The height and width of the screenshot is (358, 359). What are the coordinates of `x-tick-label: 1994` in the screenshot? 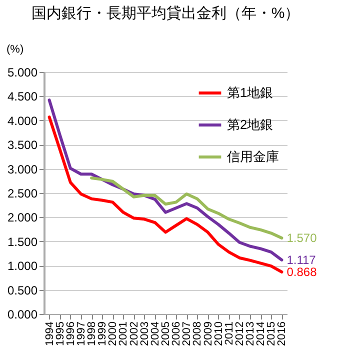 It's located at (50, 334).